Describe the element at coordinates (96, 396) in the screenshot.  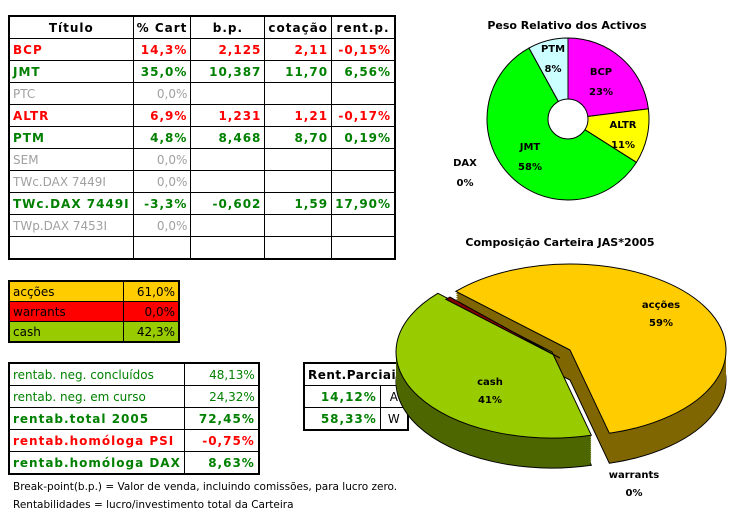
I see `returns-label: rentab. neg. em curso` at that location.